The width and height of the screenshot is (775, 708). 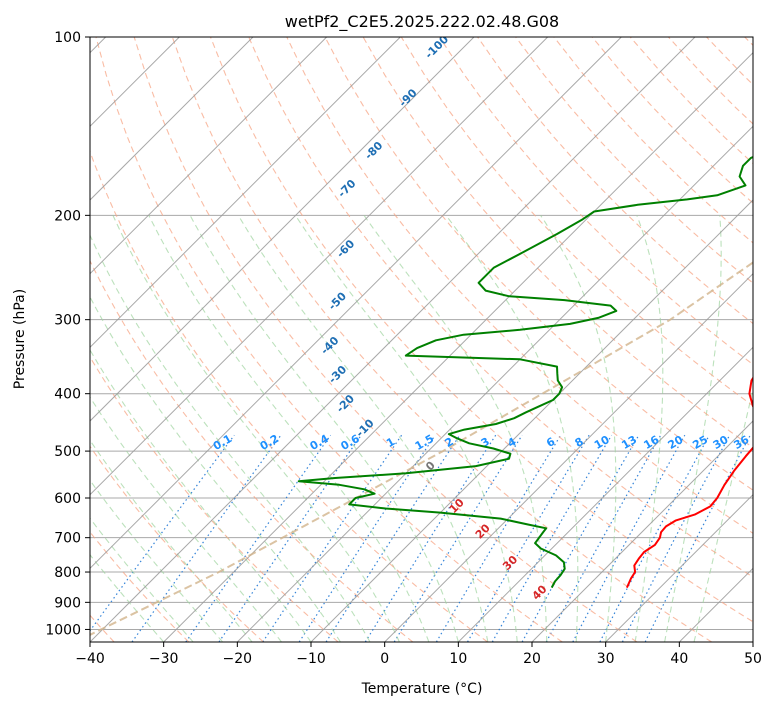 I want to click on y-tick-label: 400, so click(x=67, y=395).